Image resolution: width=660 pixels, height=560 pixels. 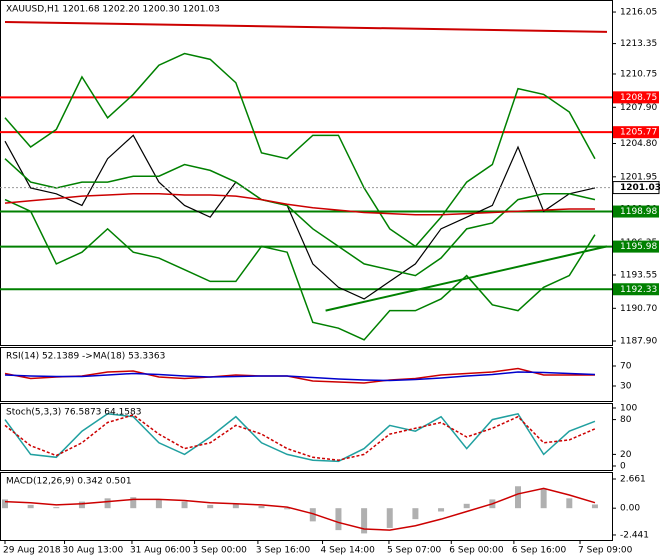 What do you see at coordinates (623, 466) in the screenshot?
I see `y-tick-label: 0` at bounding box center [623, 466].